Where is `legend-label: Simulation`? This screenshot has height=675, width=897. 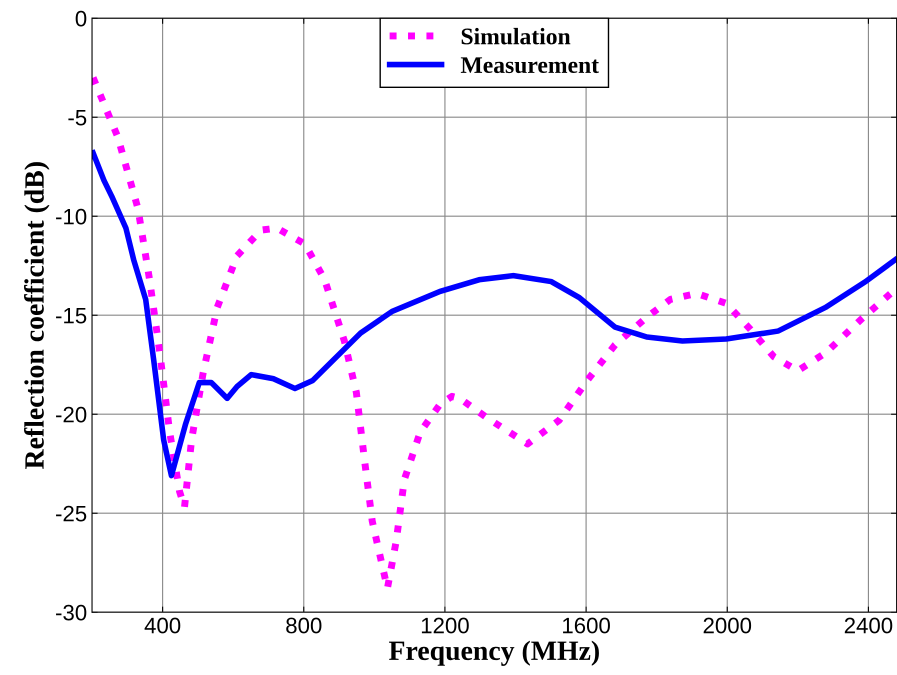
legend-label: Simulation is located at coordinates (516, 36).